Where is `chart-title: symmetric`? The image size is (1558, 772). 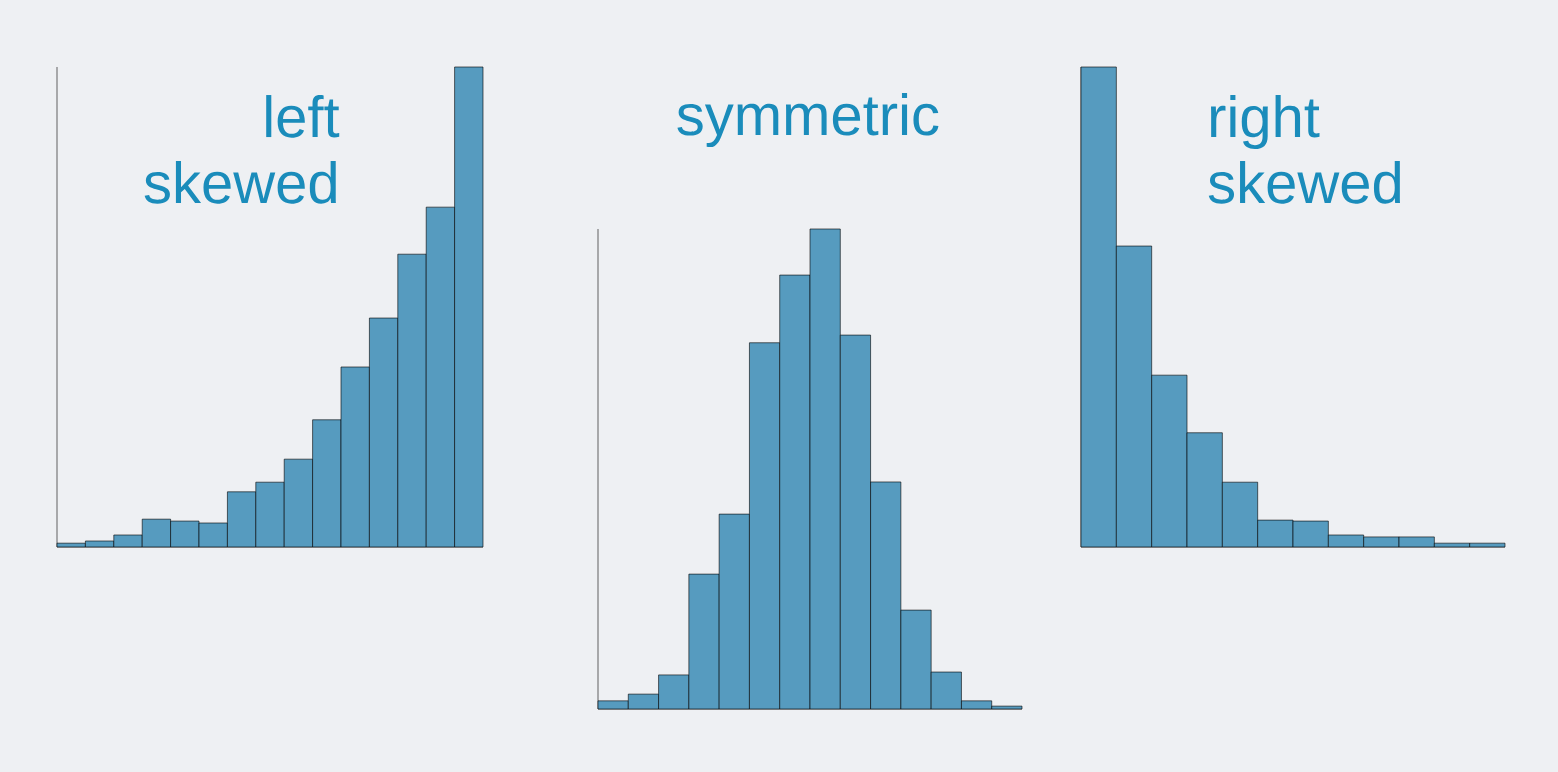 chart-title: symmetric is located at coordinates (808, 120).